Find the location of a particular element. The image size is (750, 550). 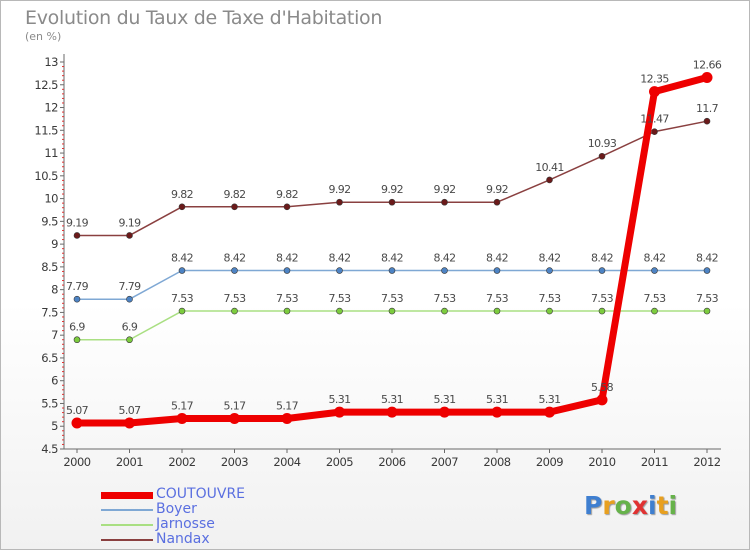

y-tick-label: 5.5 is located at coordinates (49, 403).